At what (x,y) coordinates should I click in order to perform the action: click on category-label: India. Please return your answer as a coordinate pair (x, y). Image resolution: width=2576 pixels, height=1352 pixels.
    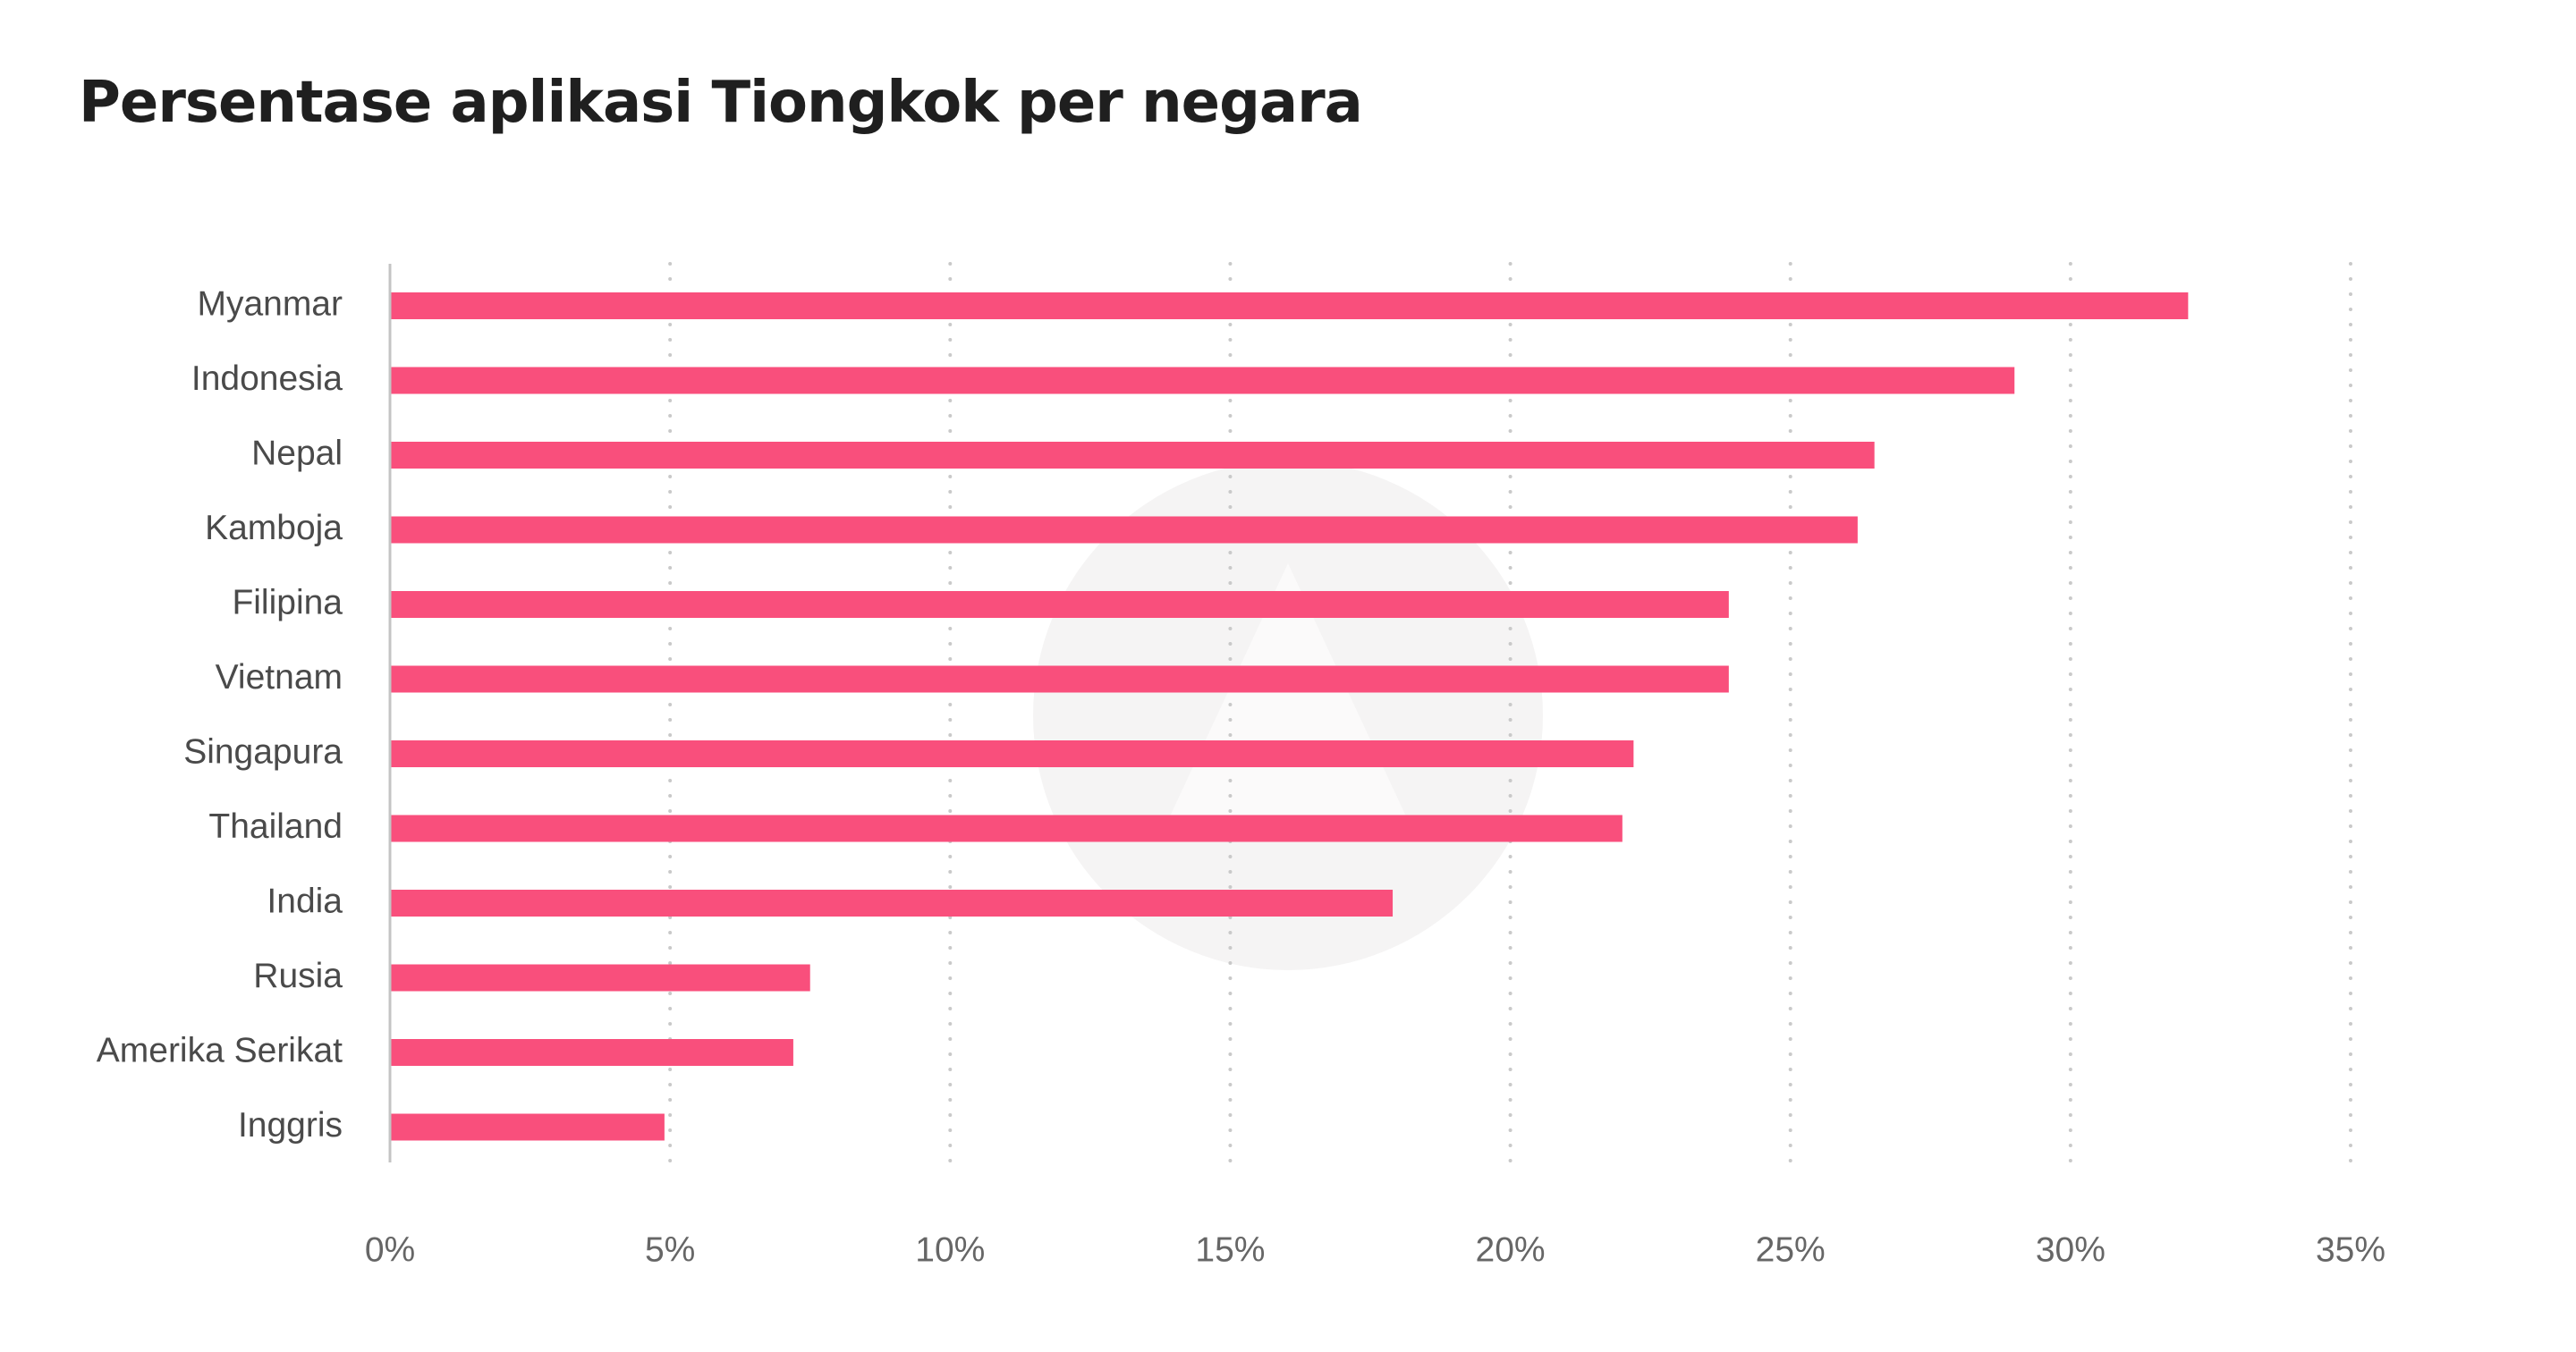
    Looking at the image, I should click on (305, 901).